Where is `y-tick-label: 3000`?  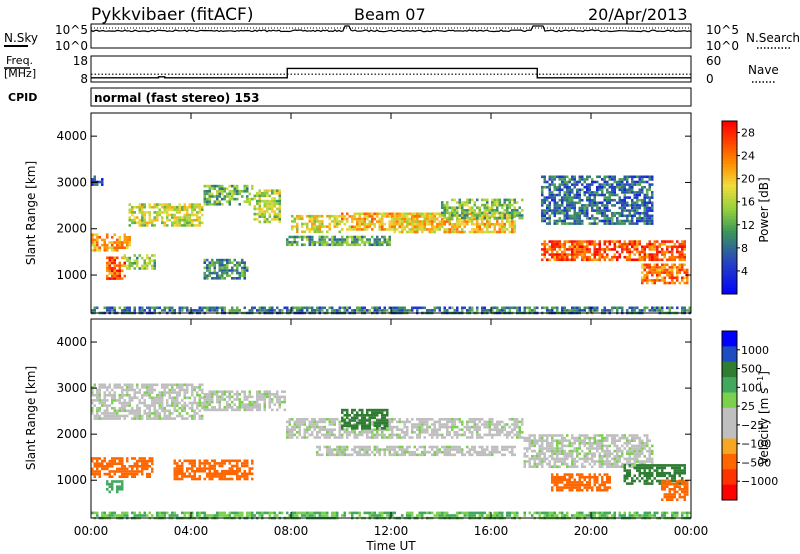 y-tick-label: 3000 is located at coordinates (71, 182).